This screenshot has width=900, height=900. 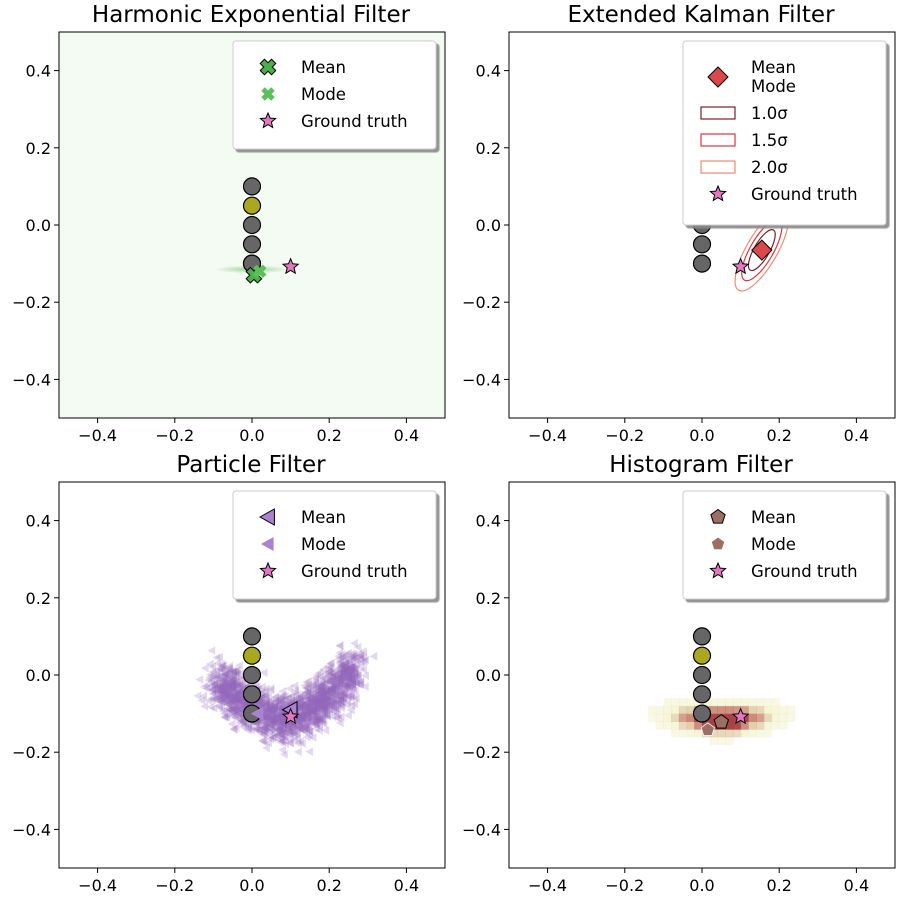 What do you see at coordinates (773, 86) in the screenshot?
I see `legend-label: Mode` at bounding box center [773, 86].